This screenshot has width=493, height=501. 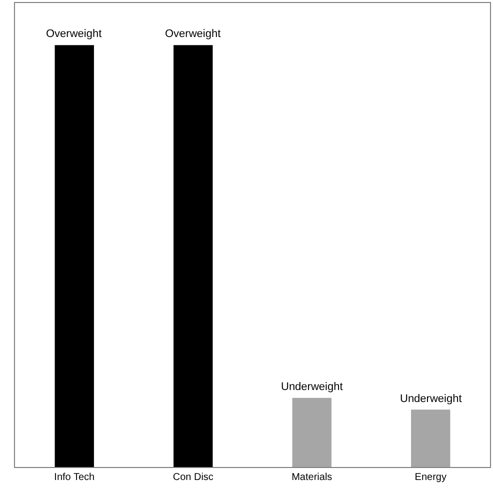 What do you see at coordinates (193, 477) in the screenshot?
I see `x-tick-label: Con Disc` at bounding box center [193, 477].